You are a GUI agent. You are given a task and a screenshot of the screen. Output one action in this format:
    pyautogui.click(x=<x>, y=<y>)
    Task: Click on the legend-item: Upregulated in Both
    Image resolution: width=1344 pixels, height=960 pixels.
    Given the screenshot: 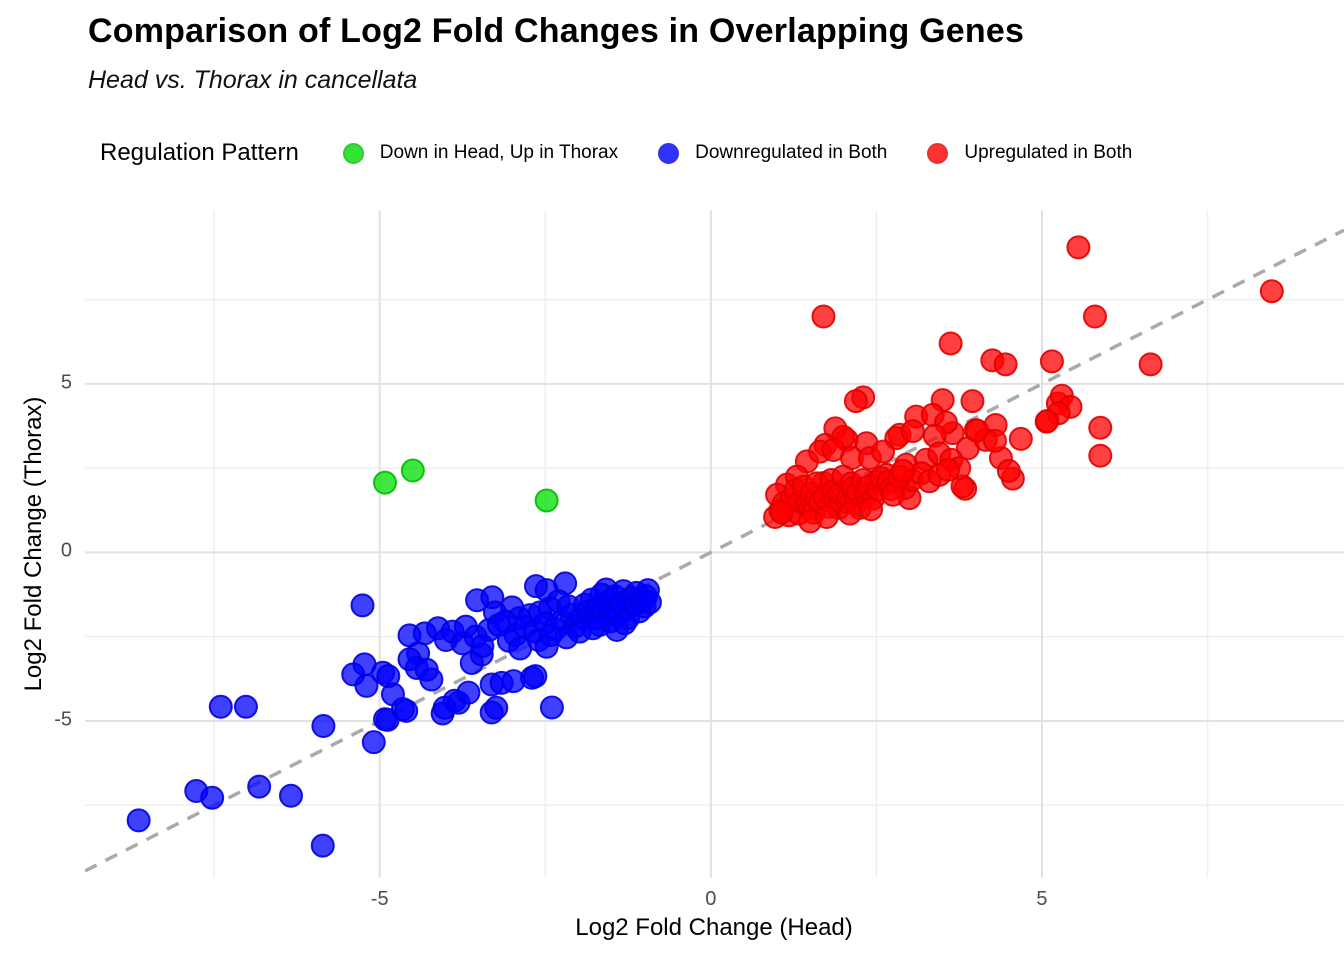 What is the action you would take?
    pyautogui.click(x=1029, y=153)
    